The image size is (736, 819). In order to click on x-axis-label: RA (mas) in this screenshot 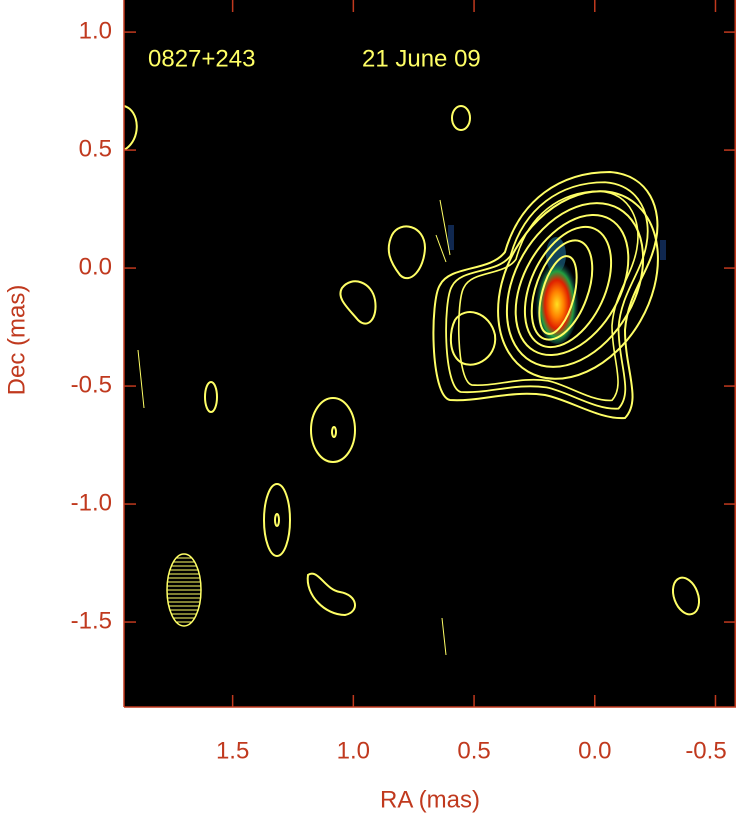, I will do `click(430, 799)`.